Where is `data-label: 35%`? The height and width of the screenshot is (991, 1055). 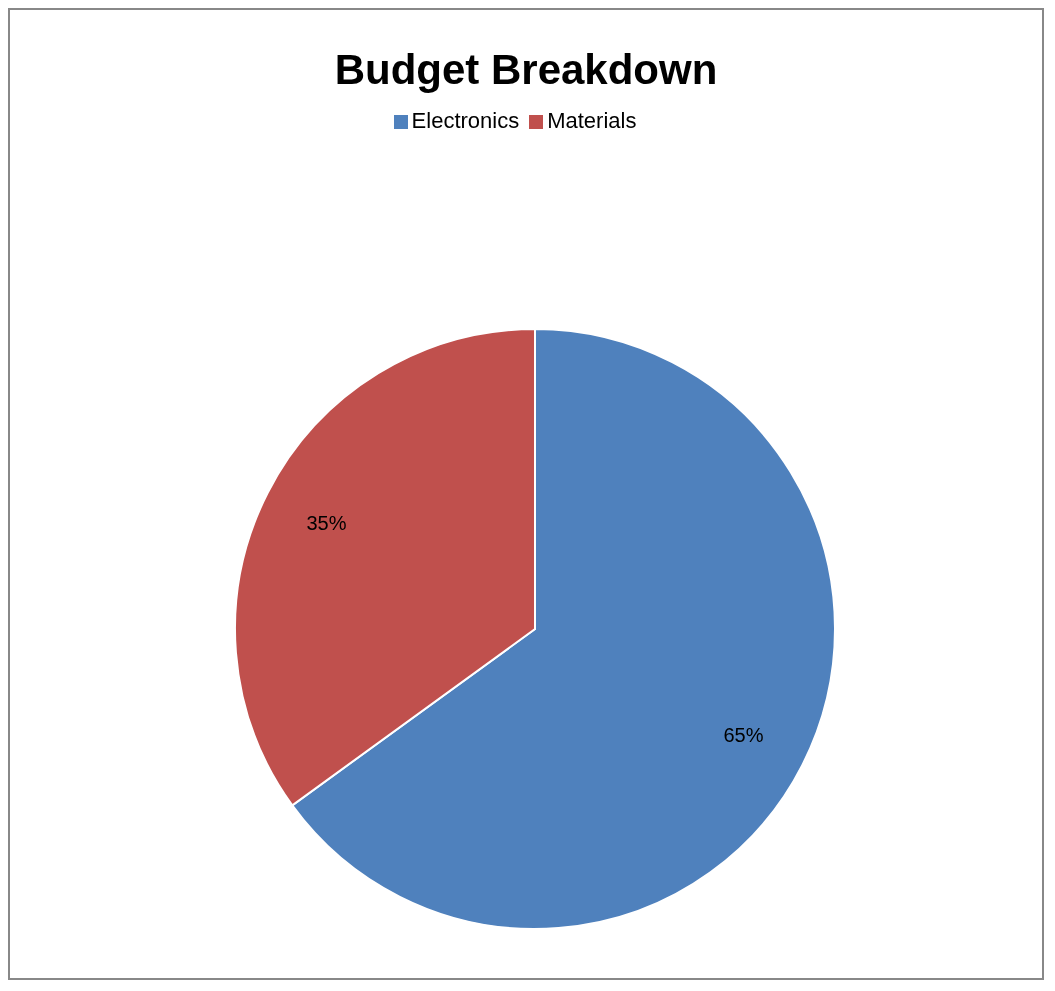
data-label: 35% is located at coordinates (326, 522).